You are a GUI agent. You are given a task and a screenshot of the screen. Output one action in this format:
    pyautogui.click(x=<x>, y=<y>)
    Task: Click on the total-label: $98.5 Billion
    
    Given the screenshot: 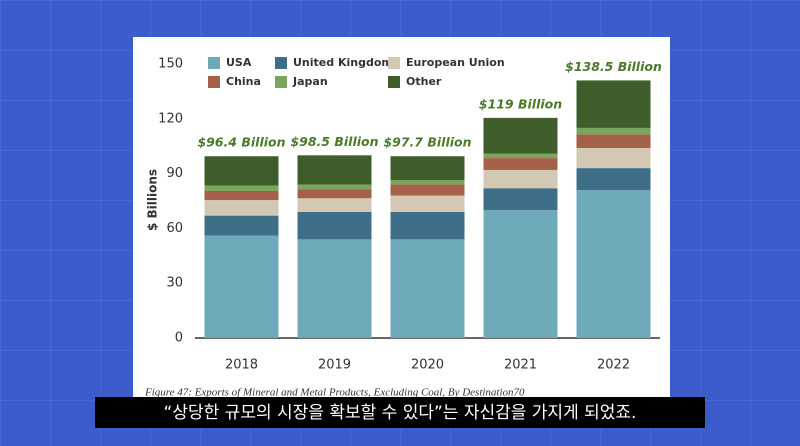 What is the action you would take?
    pyautogui.click(x=334, y=141)
    